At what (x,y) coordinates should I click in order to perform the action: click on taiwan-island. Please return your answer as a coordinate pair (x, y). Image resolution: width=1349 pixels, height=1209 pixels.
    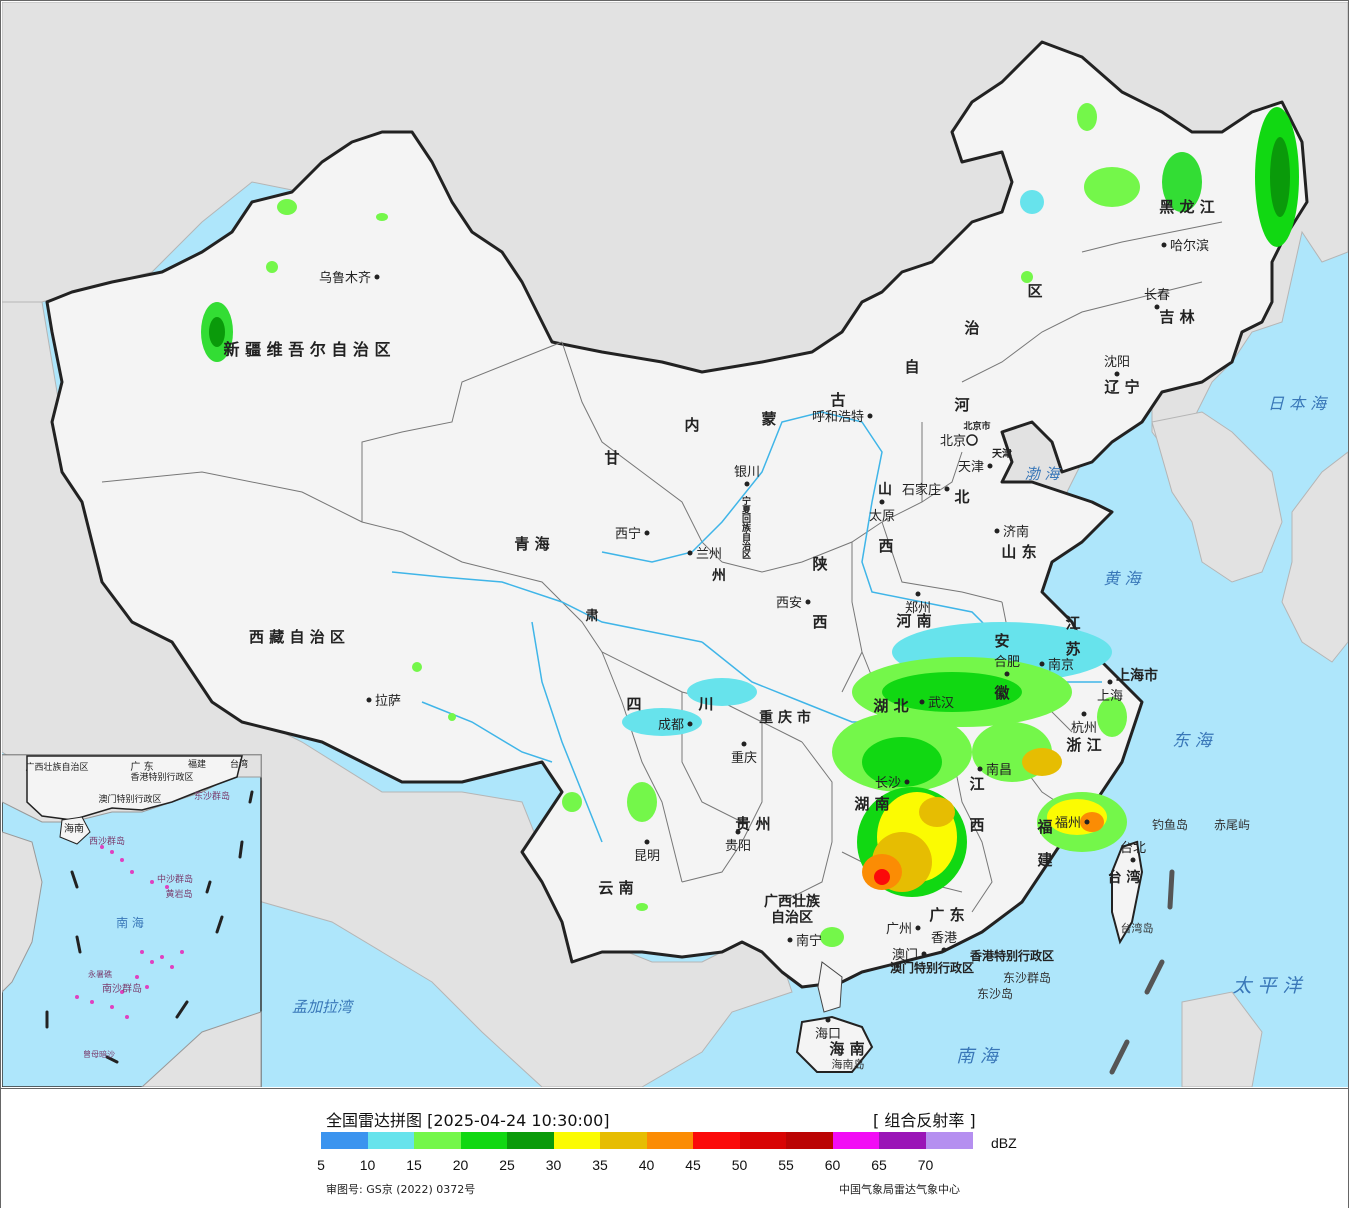
    Looking at the image, I should click on (1127, 892).